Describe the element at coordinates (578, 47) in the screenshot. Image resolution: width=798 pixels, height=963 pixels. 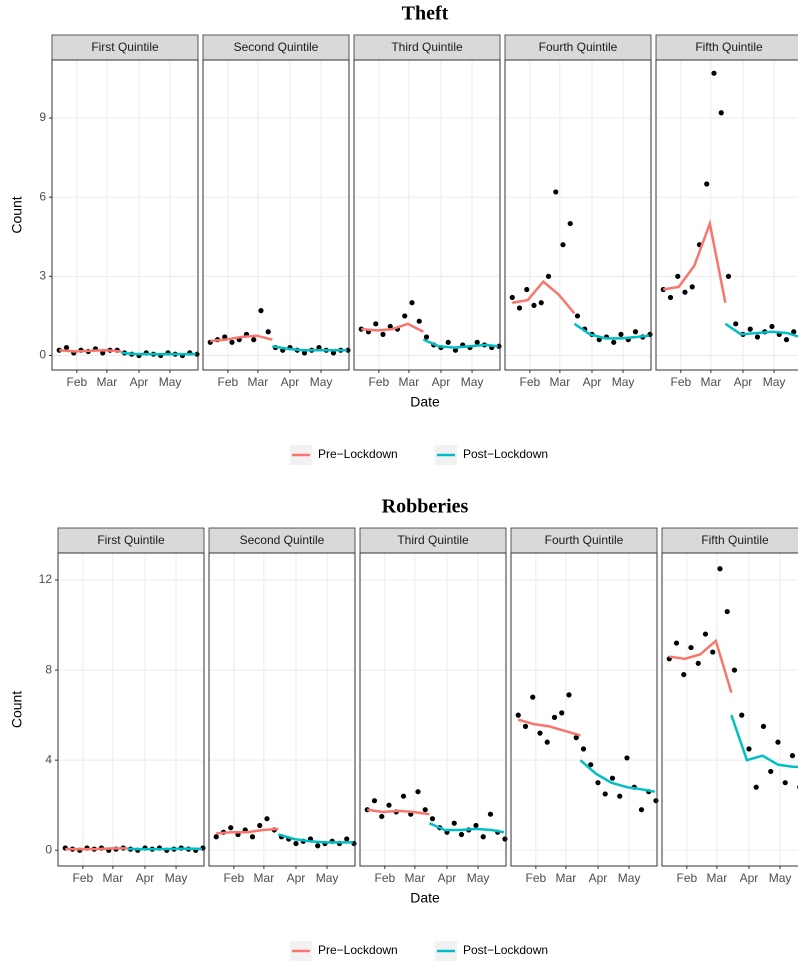
I see `facet-label: Fourth Quintile` at that location.